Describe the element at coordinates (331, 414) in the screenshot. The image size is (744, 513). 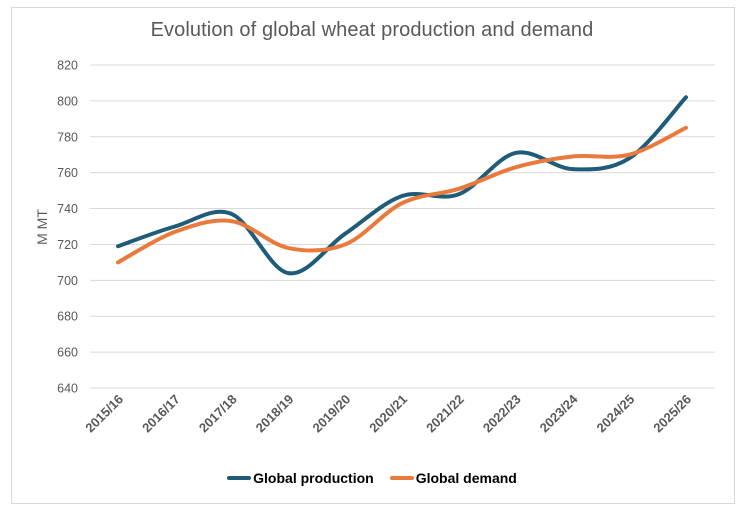
I see `x-tick-label: 2019/20` at that location.